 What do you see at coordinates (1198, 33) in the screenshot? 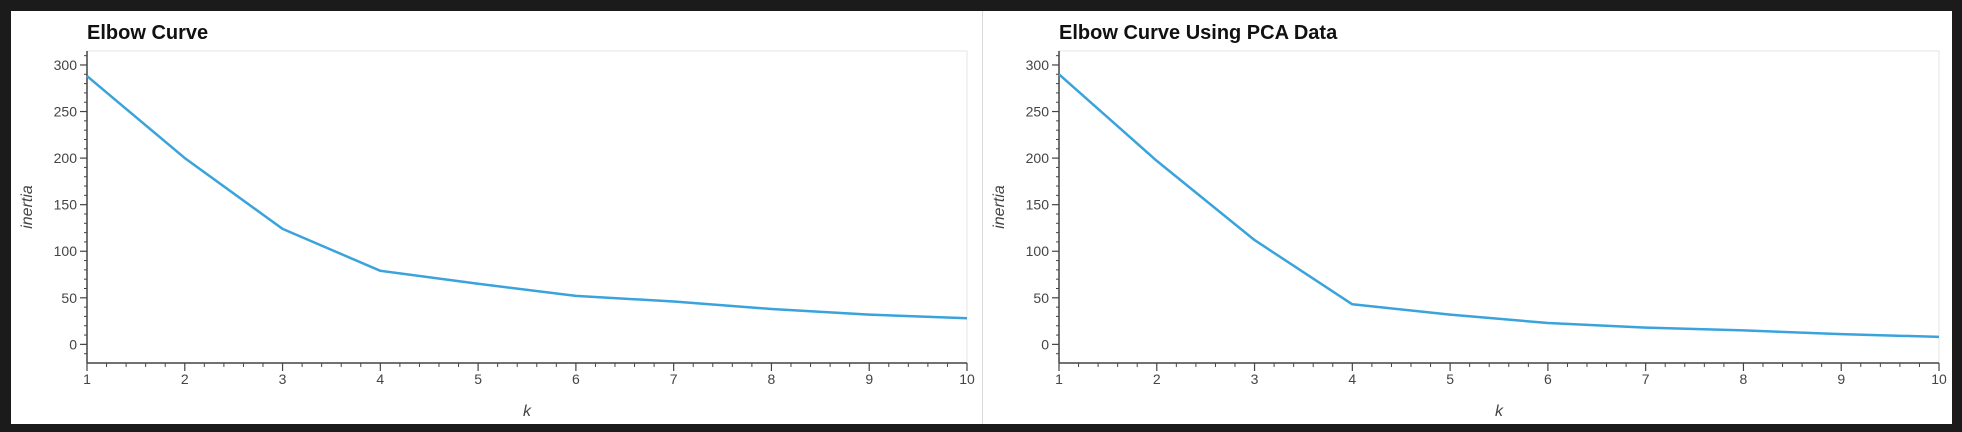
I see `chart-title: Elbow Curve Using PCA Data` at bounding box center [1198, 33].